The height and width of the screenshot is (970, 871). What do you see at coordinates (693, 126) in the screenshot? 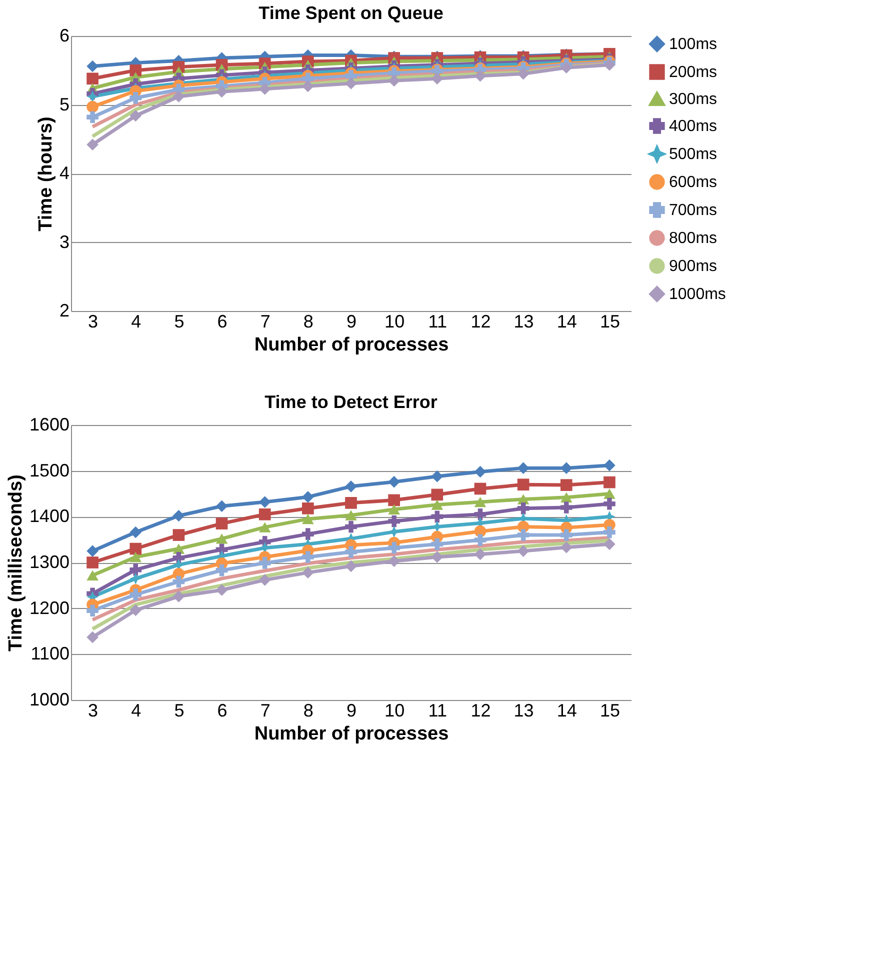
I see `legend-label: 400ms` at bounding box center [693, 126].